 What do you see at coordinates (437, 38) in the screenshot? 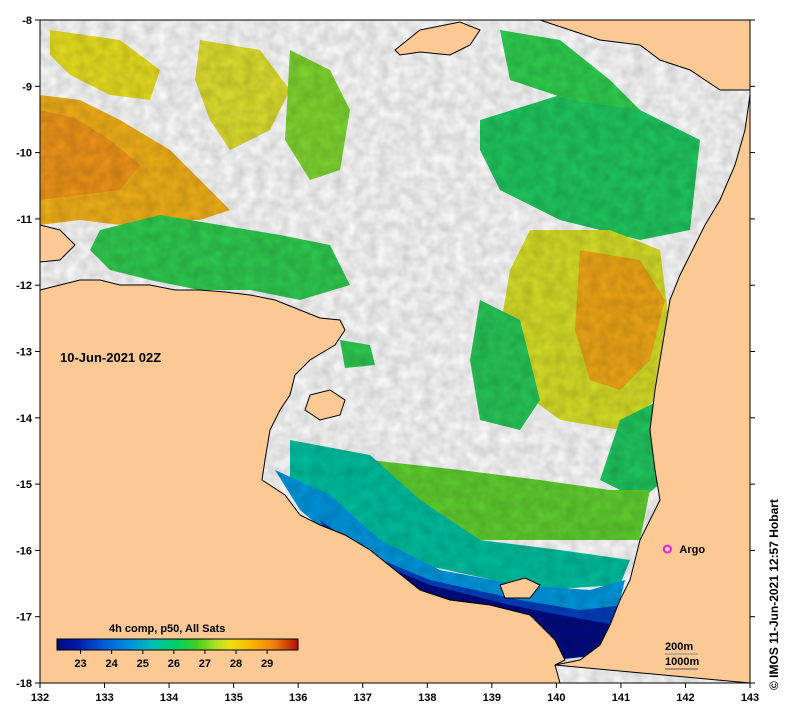
I see `land-new-guinea` at bounding box center [437, 38].